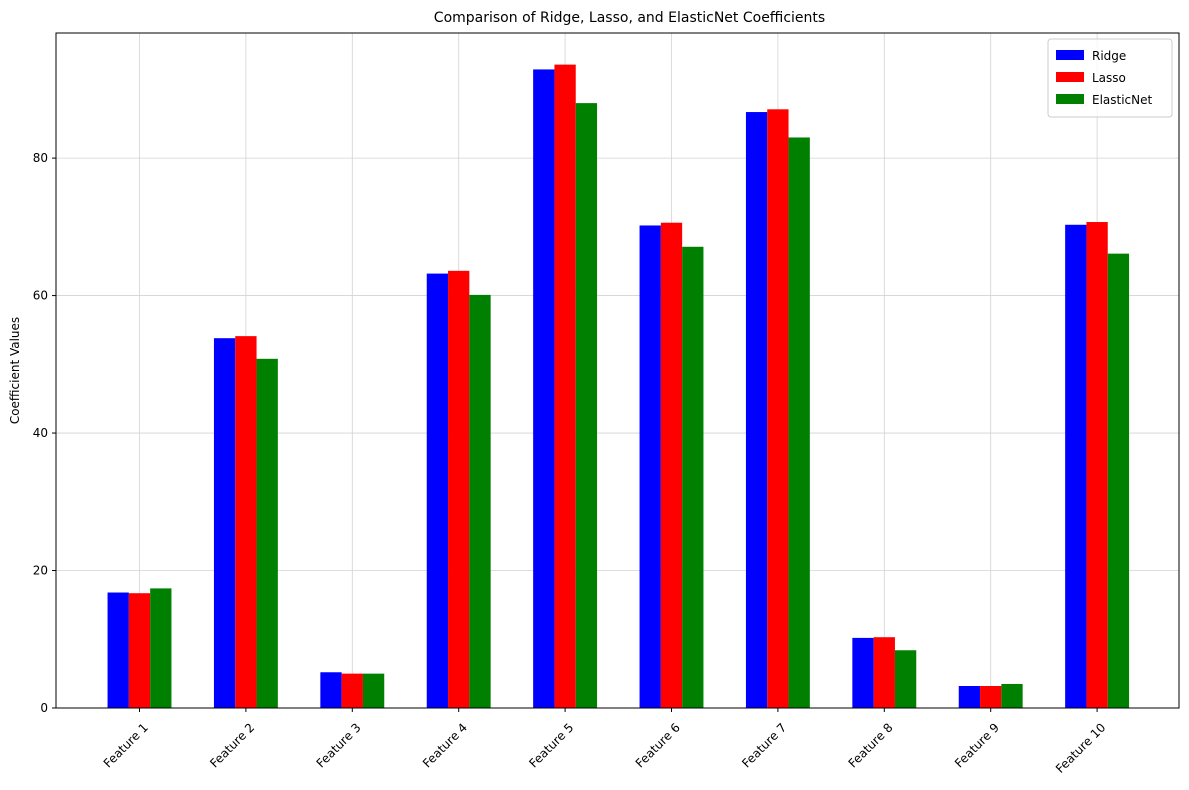  I want to click on y-tick-label: 80, so click(40, 158).